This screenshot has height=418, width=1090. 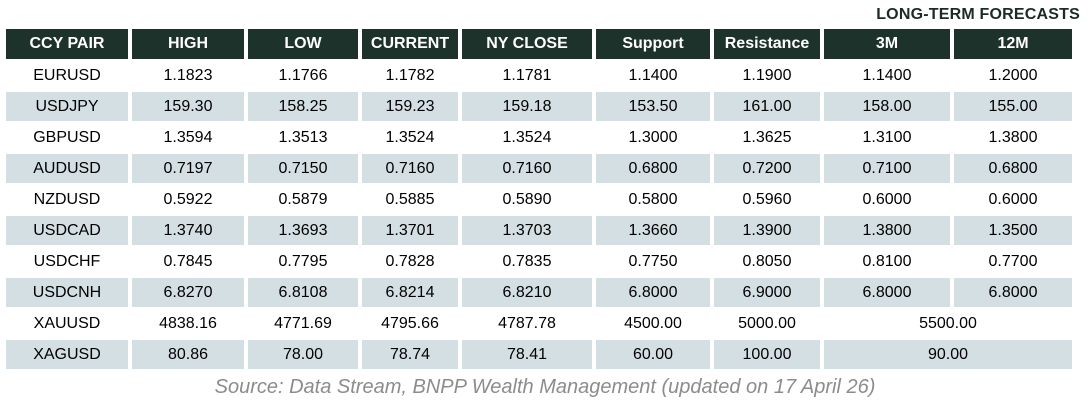 What do you see at coordinates (303, 199) in the screenshot?
I see `value-cell: 0.5879` at bounding box center [303, 199].